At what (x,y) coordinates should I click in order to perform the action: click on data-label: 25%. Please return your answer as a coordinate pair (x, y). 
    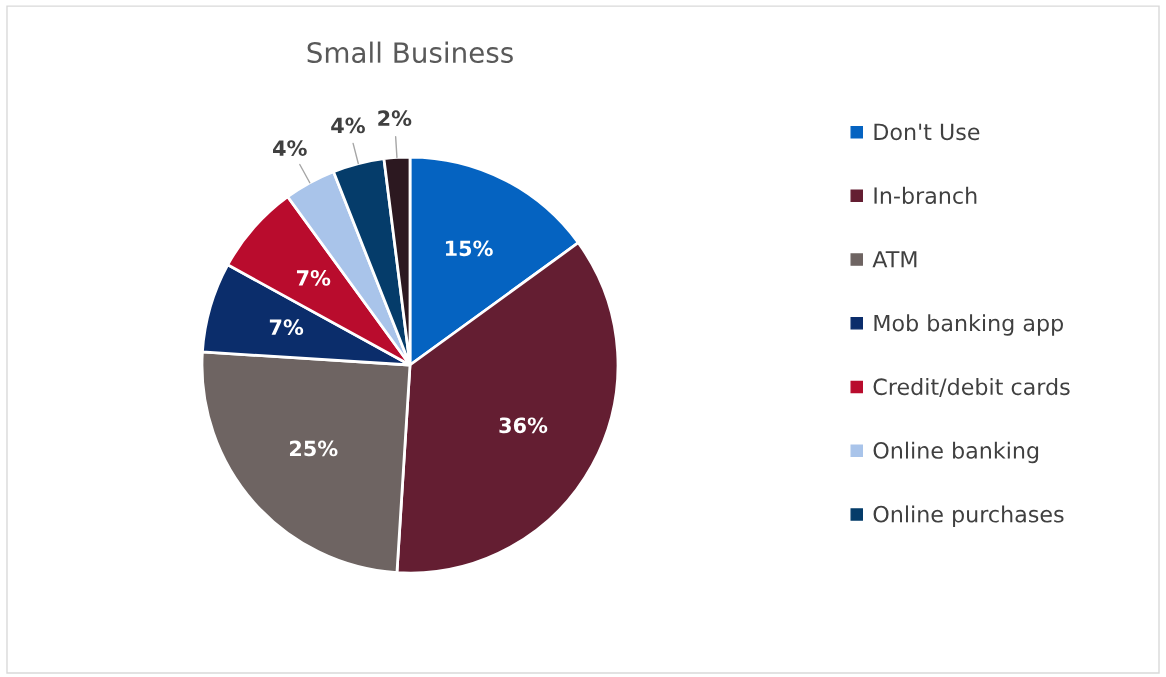
    Looking at the image, I should click on (313, 448).